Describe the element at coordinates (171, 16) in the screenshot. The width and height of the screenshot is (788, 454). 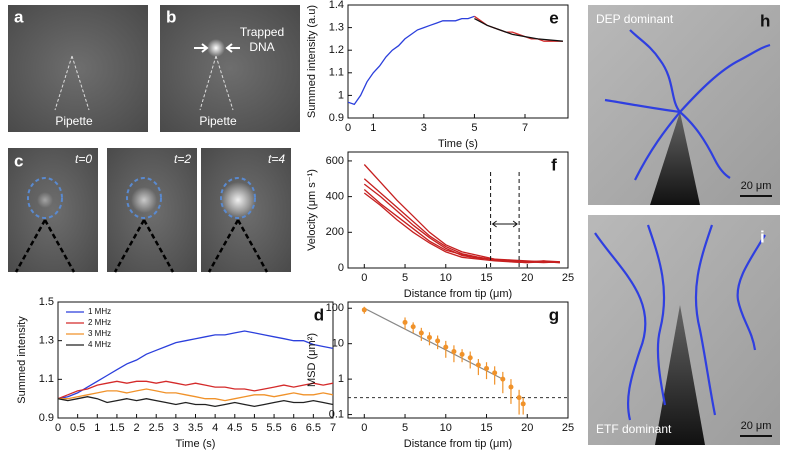
I see `panel-letter: b` at that location.